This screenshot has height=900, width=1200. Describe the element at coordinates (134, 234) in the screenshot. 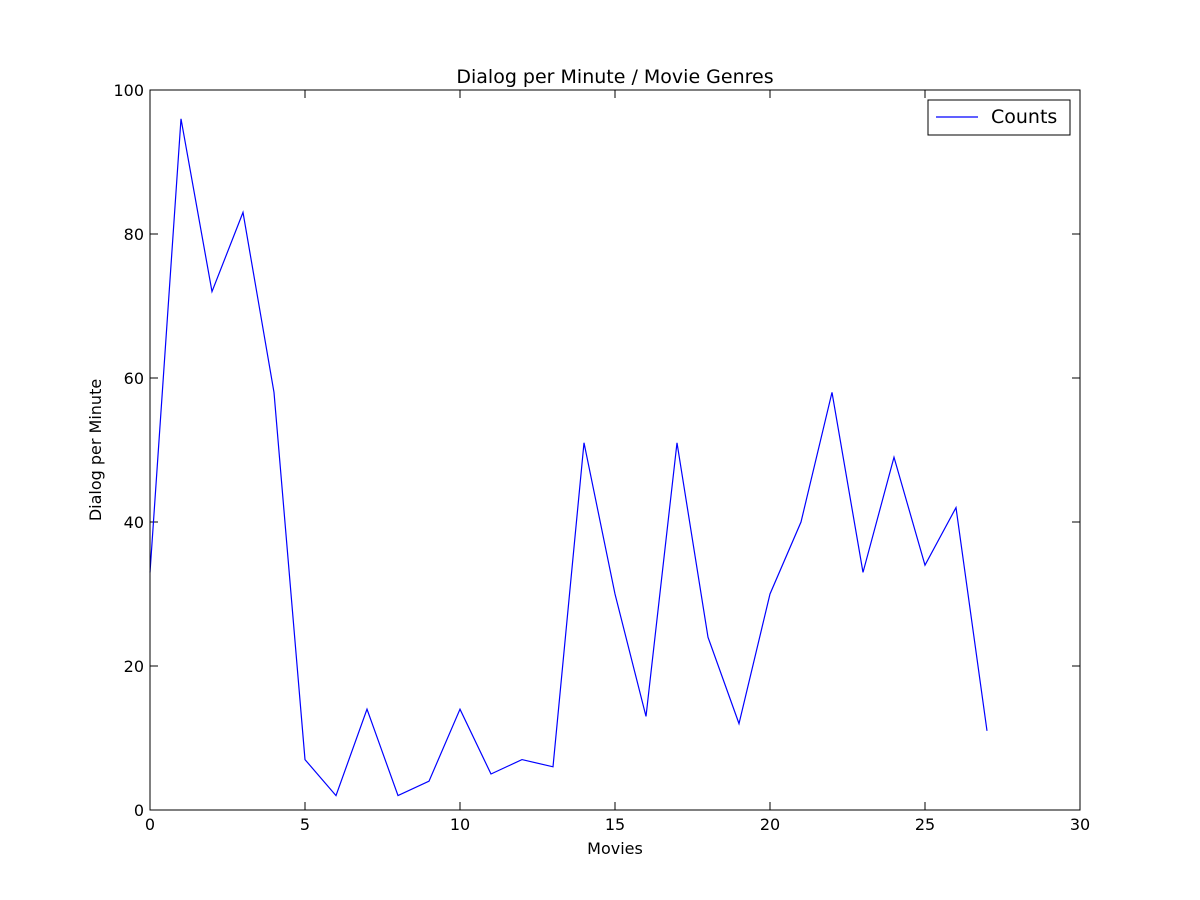

I see `y-tick-label: 80` at that location.